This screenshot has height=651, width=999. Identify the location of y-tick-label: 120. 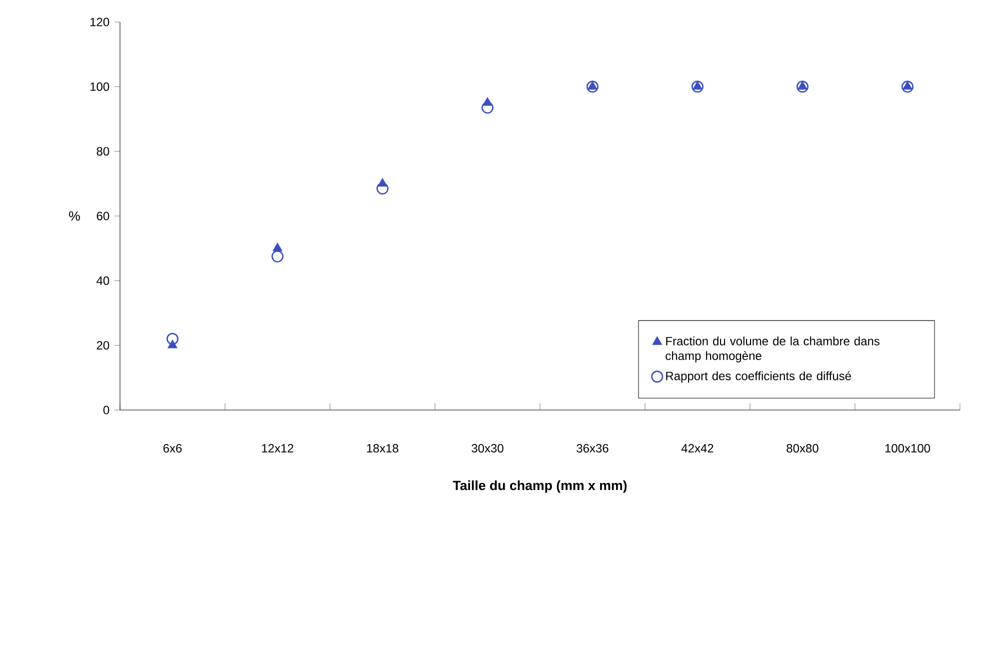
(100, 22).